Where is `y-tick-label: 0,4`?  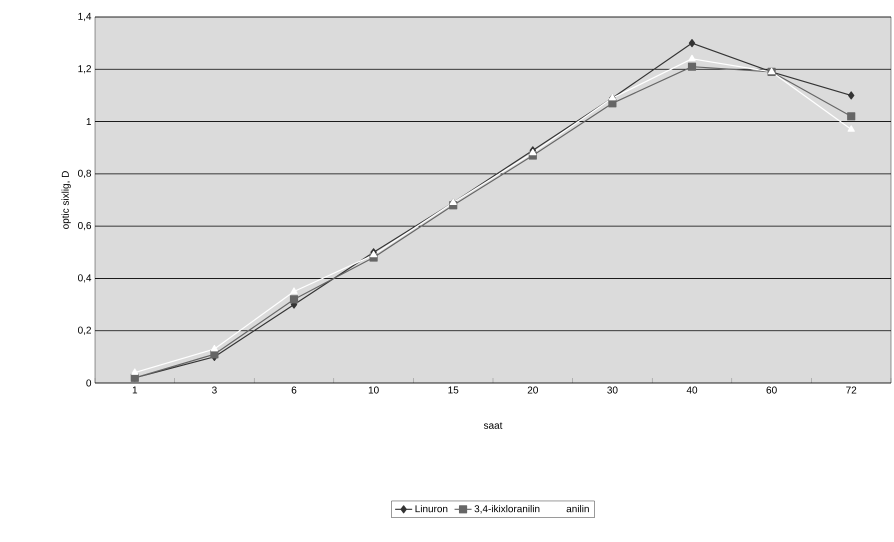
y-tick-label: 0,4 is located at coordinates (85, 278).